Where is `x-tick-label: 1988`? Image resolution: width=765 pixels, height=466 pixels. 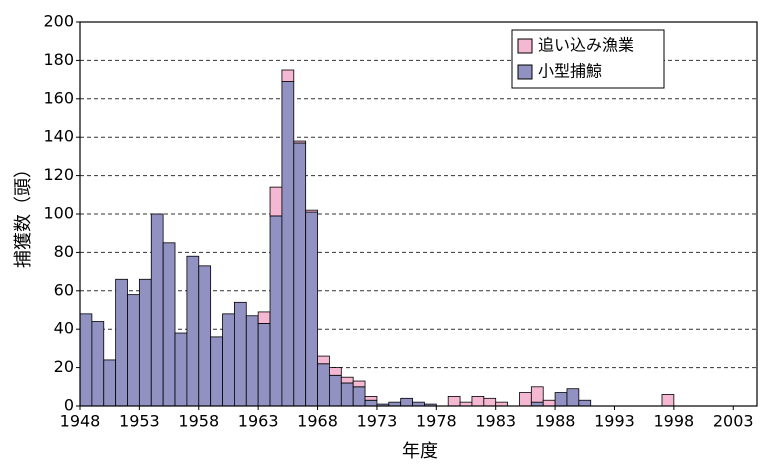 x-tick-label: 1988 is located at coordinates (555, 421).